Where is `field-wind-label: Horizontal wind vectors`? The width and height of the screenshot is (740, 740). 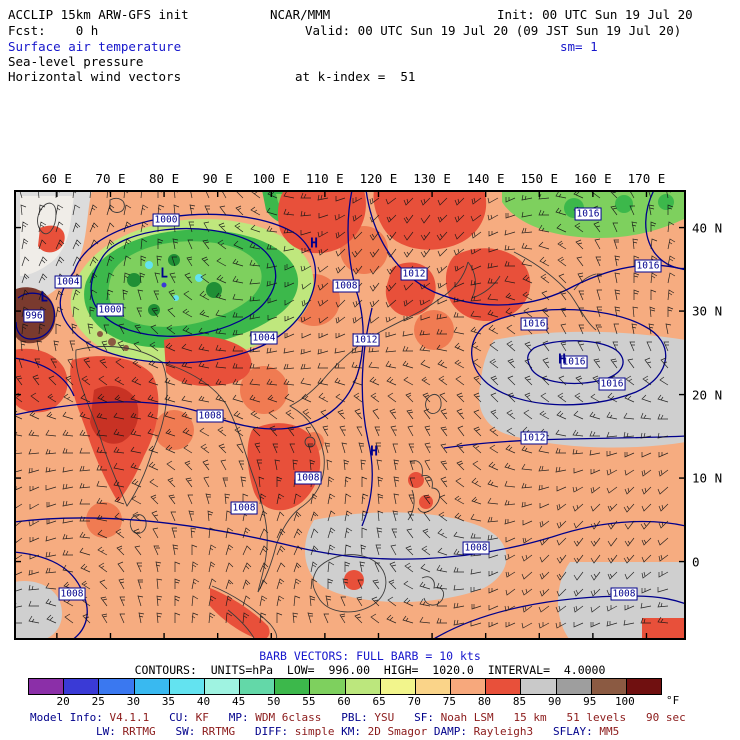 field-wind-label: Horizontal wind vectors is located at coordinates (95, 76).